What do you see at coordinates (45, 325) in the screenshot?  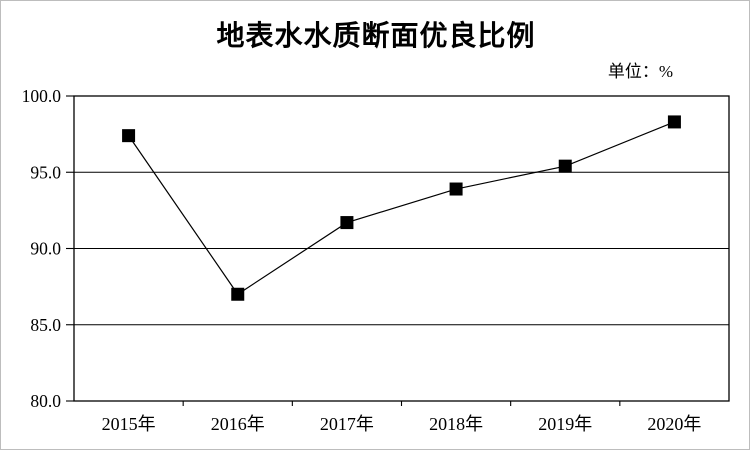 I see `y-tick-label: 85.0` at bounding box center [45, 325].